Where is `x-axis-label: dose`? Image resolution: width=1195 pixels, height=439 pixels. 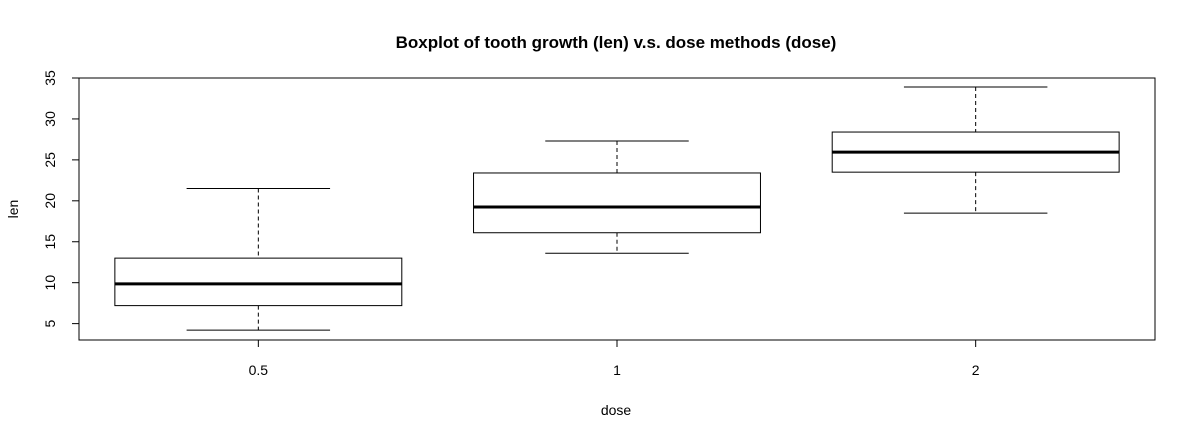 x-axis-label: dose is located at coordinates (616, 410).